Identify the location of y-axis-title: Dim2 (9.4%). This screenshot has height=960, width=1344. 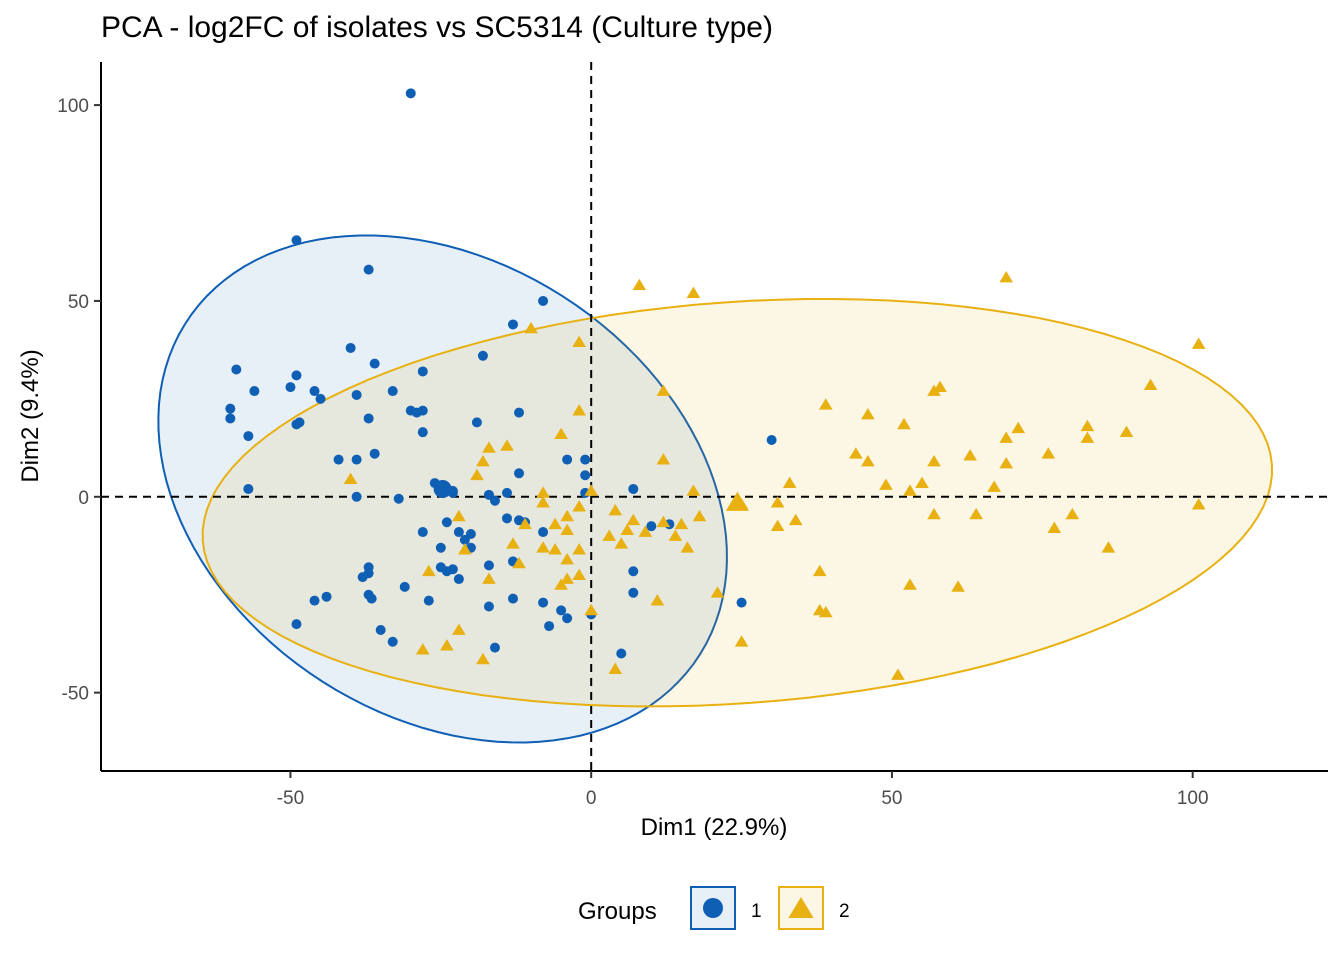
(30, 415).